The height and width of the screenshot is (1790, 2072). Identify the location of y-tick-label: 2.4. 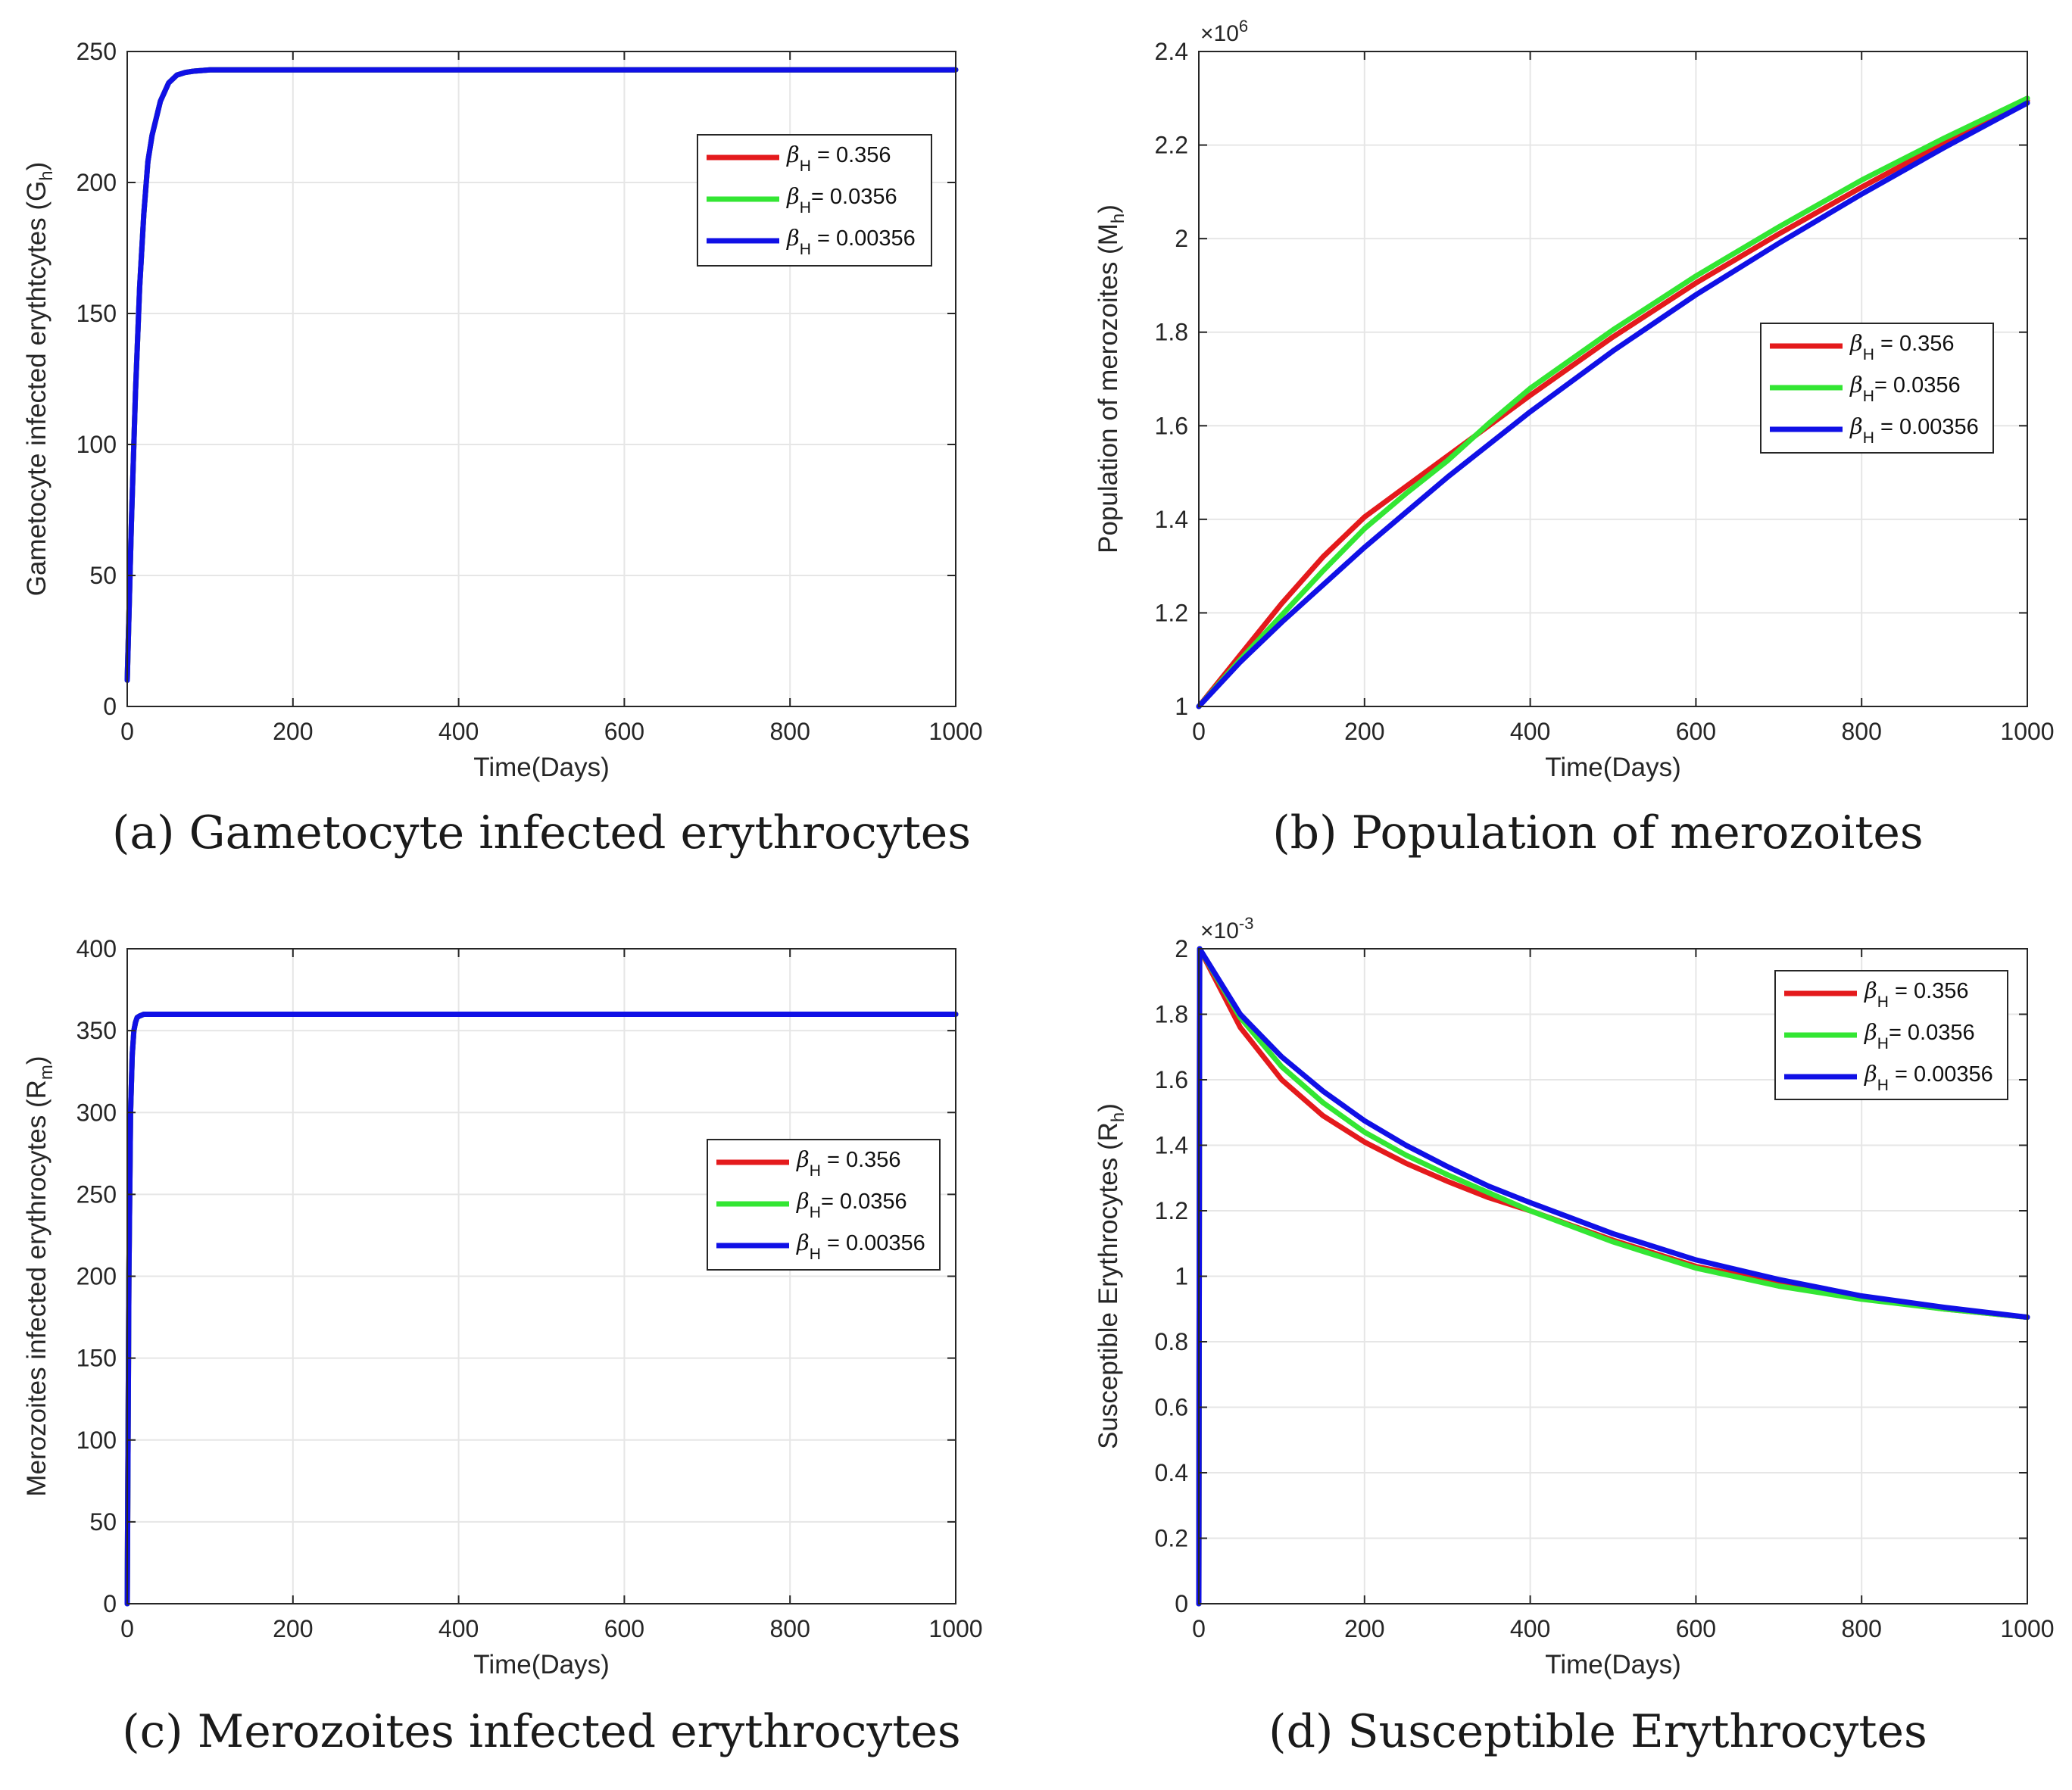
(1171, 52).